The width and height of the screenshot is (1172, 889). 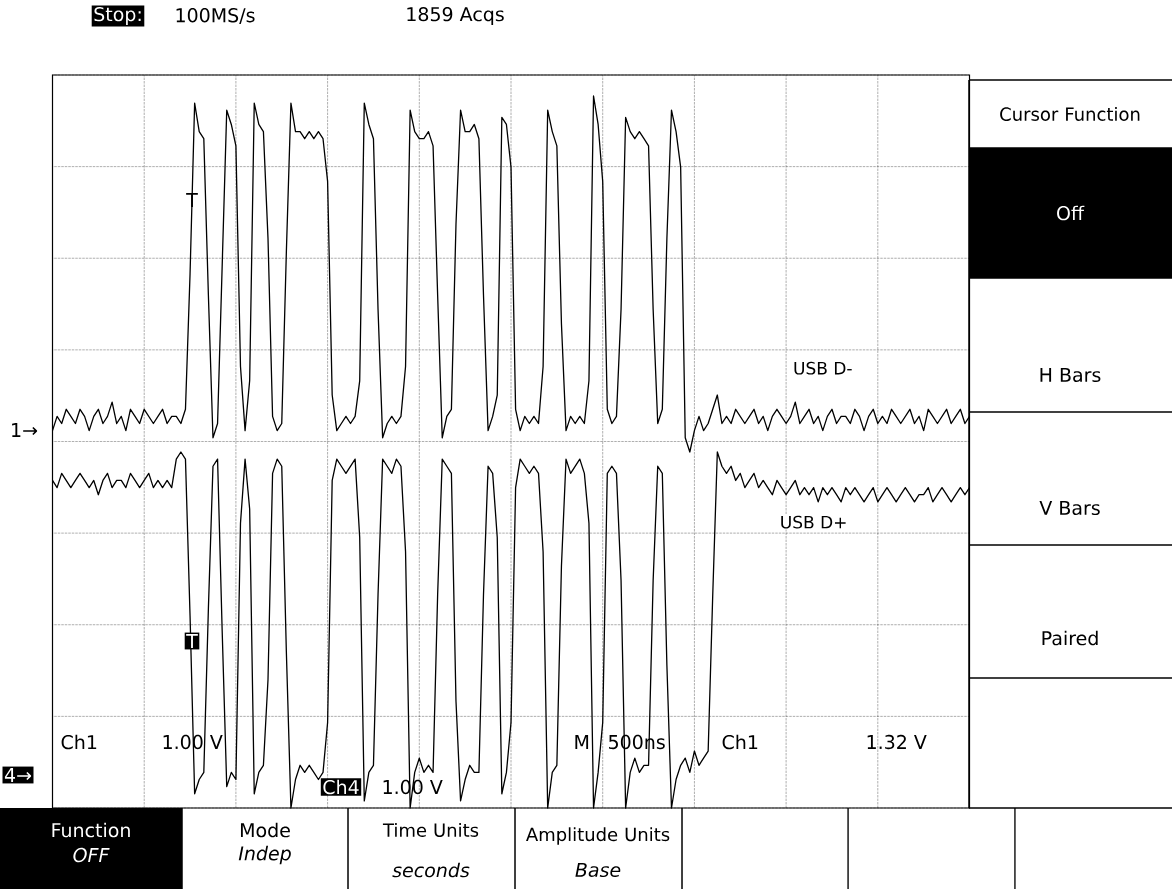 I want to click on series-label: USB D+, so click(x=813, y=522).